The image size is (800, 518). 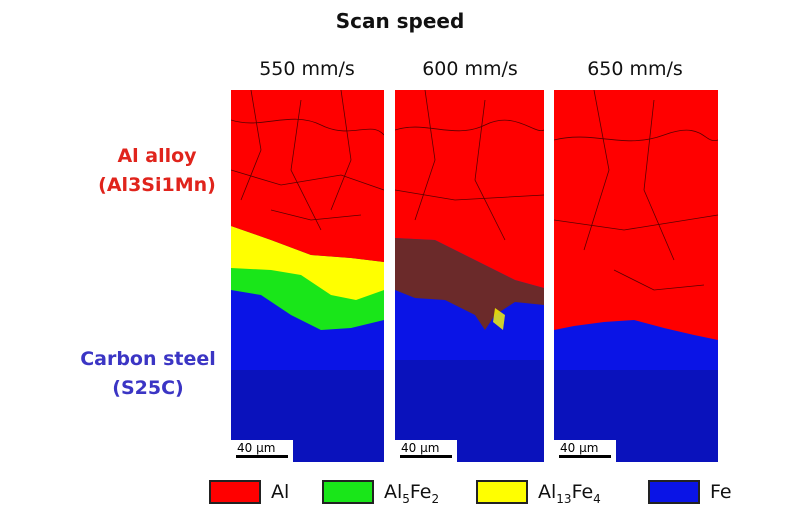 What do you see at coordinates (569, 493) in the screenshot?
I see `legend-label-al13fe4: Al13Fe4` at bounding box center [569, 493].